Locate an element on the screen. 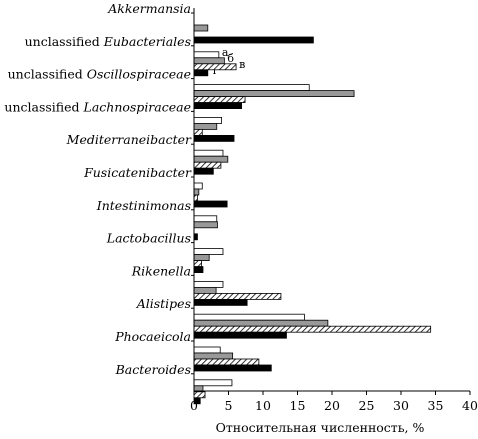 The width and height of the screenshot is (478, 439). x-tick-label: 30 is located at coordinates (401, 405).